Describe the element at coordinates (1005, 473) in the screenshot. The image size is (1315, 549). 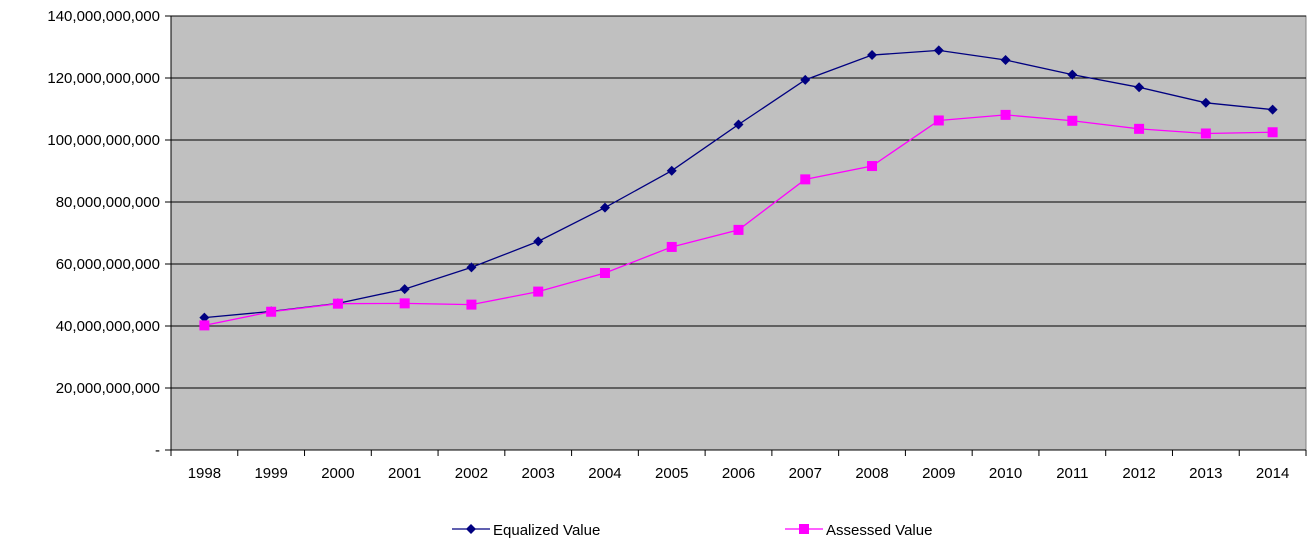
I see `x-tick-label: 2010` at that location.